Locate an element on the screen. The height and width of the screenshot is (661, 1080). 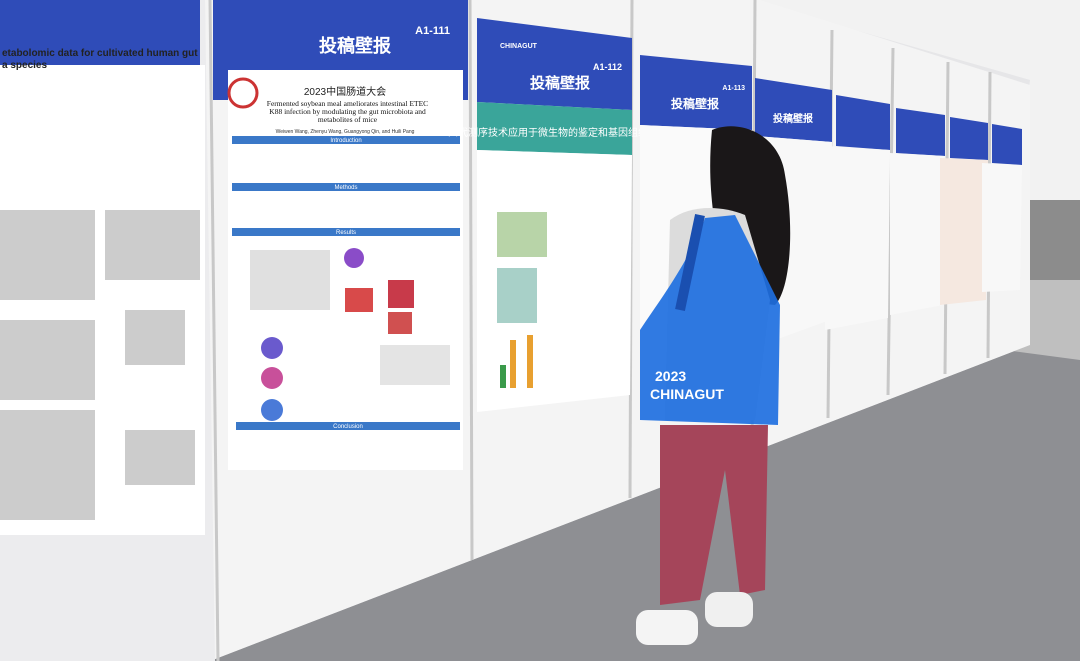
left-poster-title: etabolomic data for cultivated human gut is located at coordinates (100, 53).